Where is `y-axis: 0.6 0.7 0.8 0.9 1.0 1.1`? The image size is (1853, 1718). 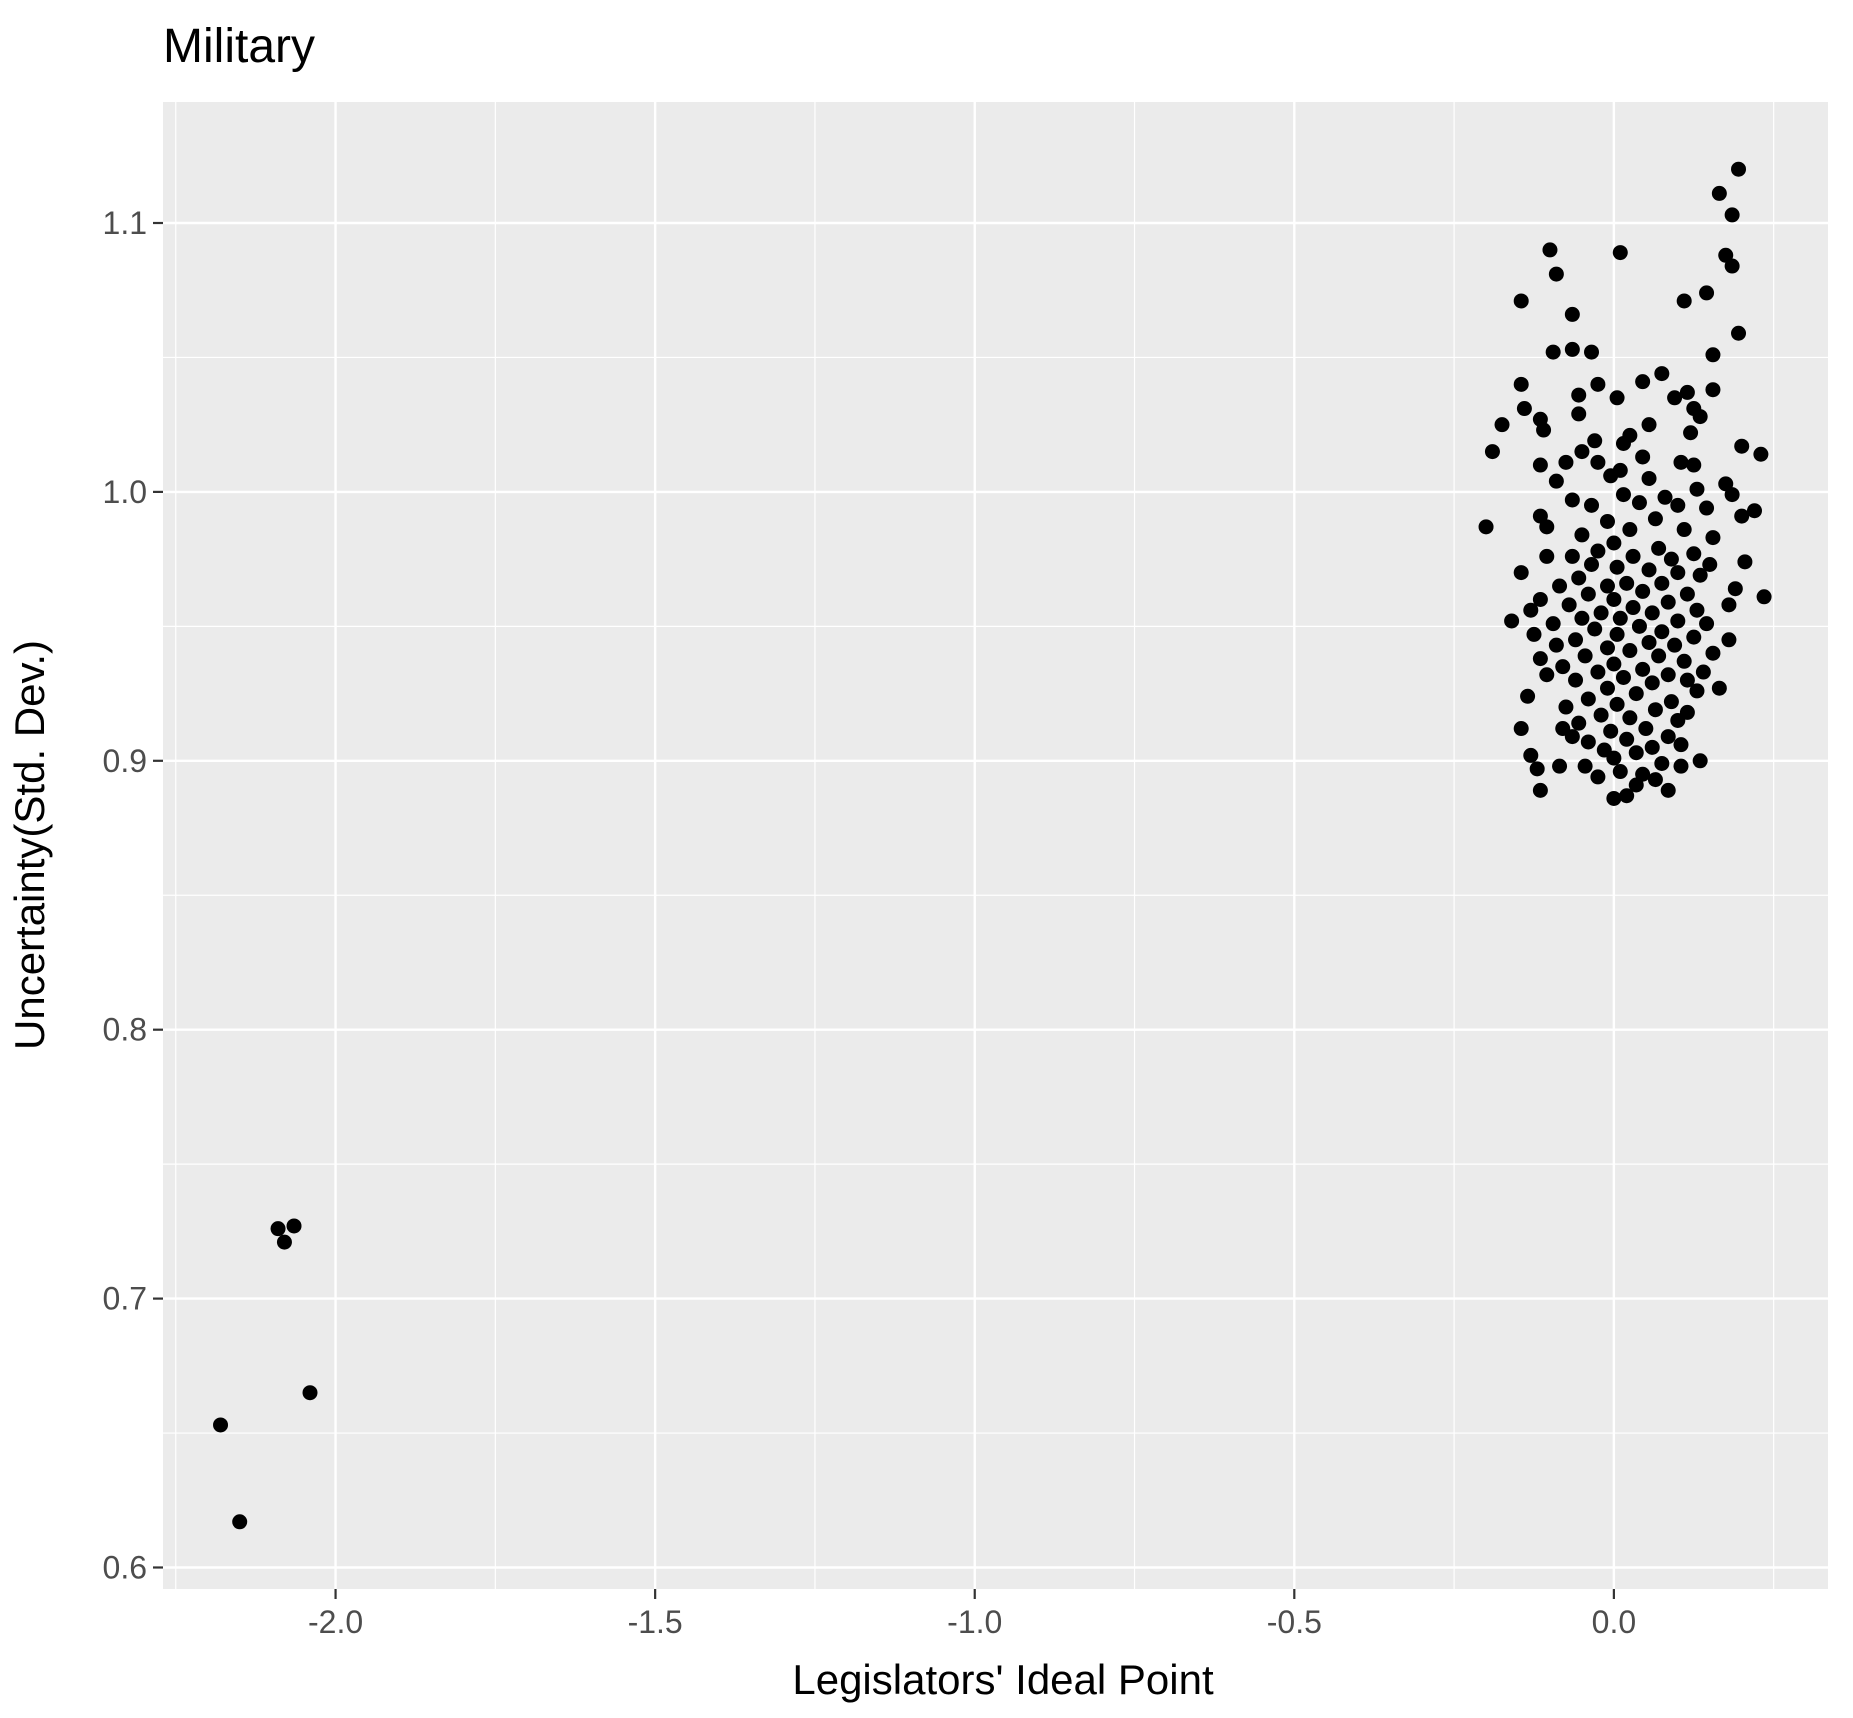
y-axis: 0.6 0.7 0.8 0.9 1.0 1.1 is located at coordinates (133, 895).